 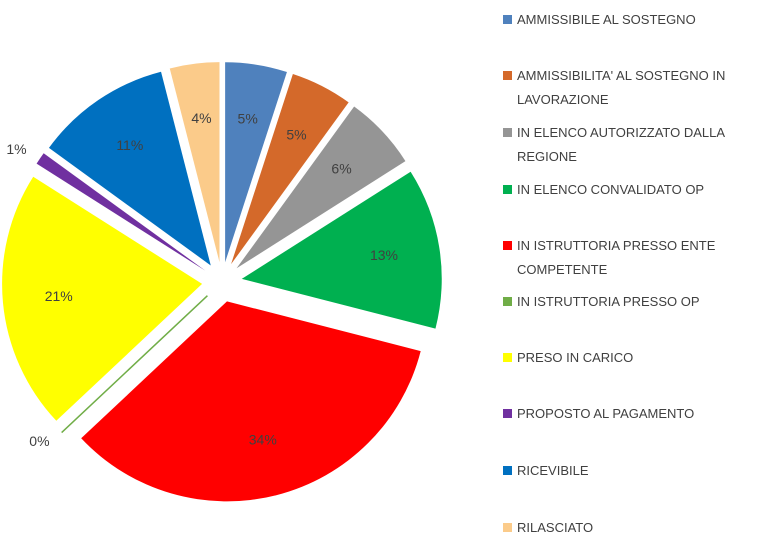 I want to click on legend-label: IN ELENCO AUTORIZZATO DALLA REGIONE, so click(x=621, y=144).